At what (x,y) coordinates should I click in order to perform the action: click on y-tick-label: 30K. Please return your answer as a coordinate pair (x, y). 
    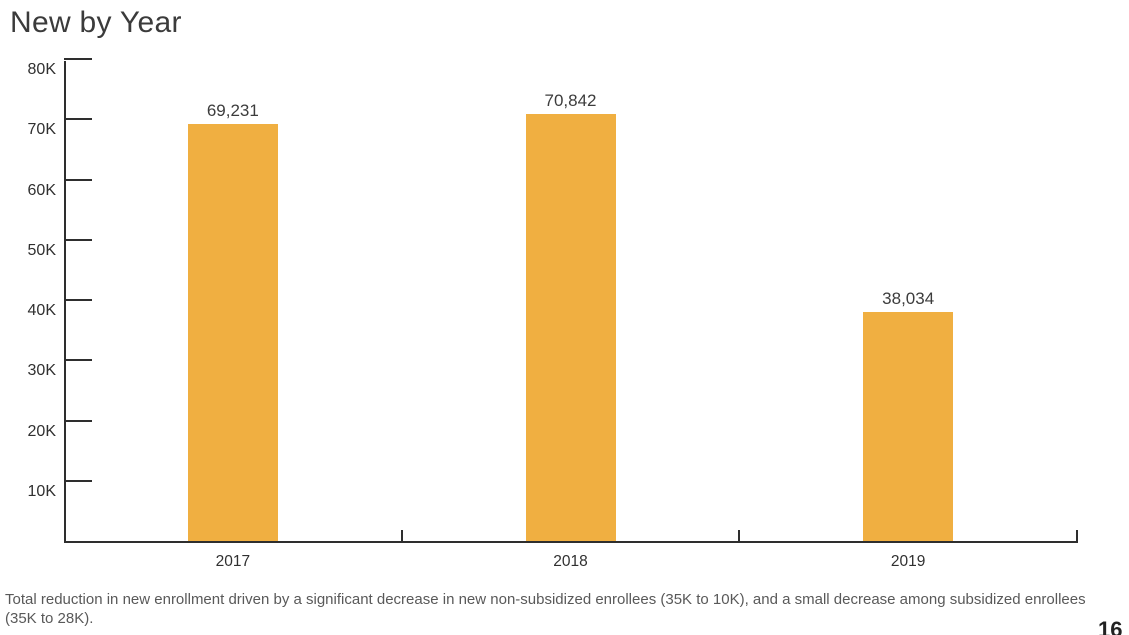
    Looking at the image, I should click on (41, 371).